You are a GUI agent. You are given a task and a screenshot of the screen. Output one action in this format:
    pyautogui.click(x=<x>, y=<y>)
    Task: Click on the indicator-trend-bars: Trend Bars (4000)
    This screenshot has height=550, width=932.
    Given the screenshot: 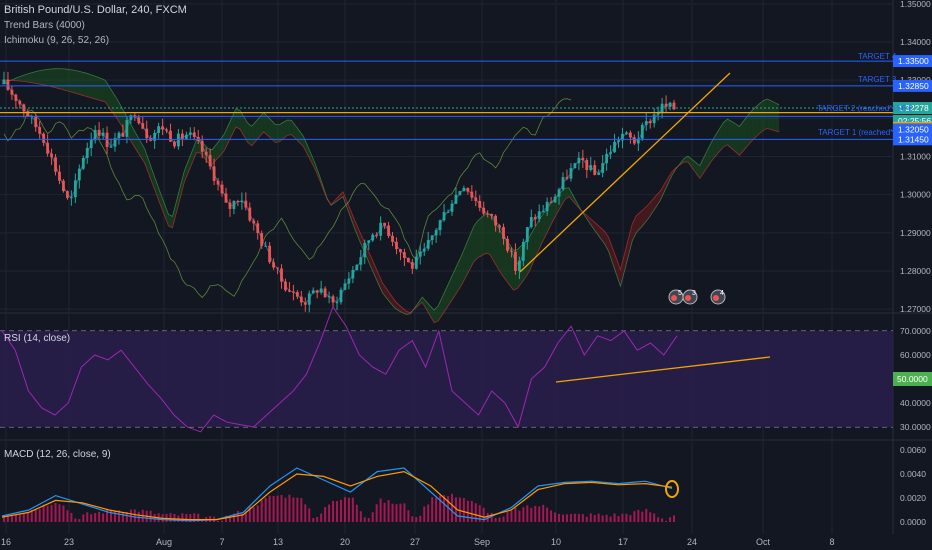 What is the action you would take?
    pyautogui.click(x=44, y=25)
    